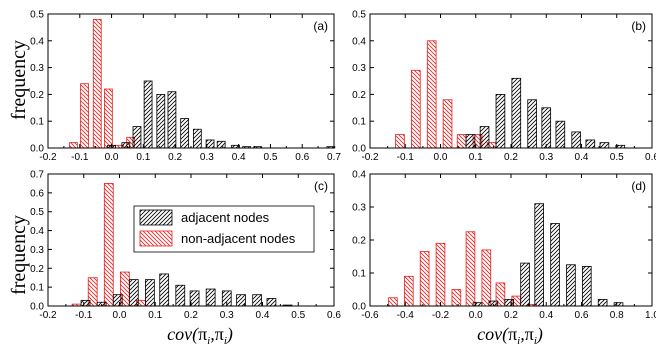 Image resolution: width=656 pixels, height=347 pixels. What do you see at coordinates (37, 175) in the screenshot?
I see `ytick-label-c-7: 0.7` at bounding box center [37, 175].